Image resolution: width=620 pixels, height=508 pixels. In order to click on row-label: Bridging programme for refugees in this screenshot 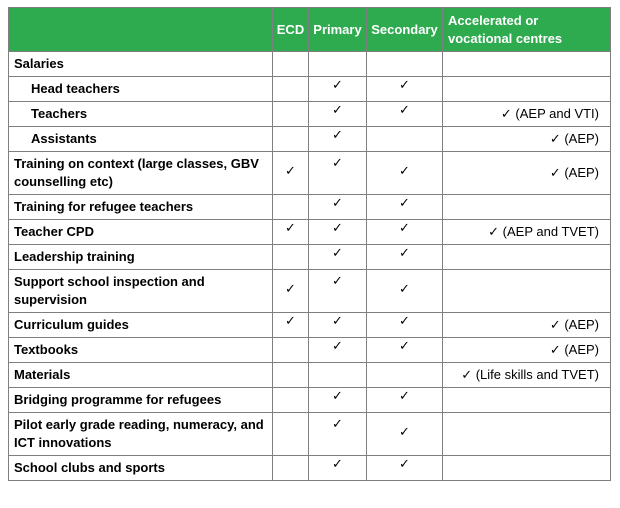, I will do `click(140, 400)`.